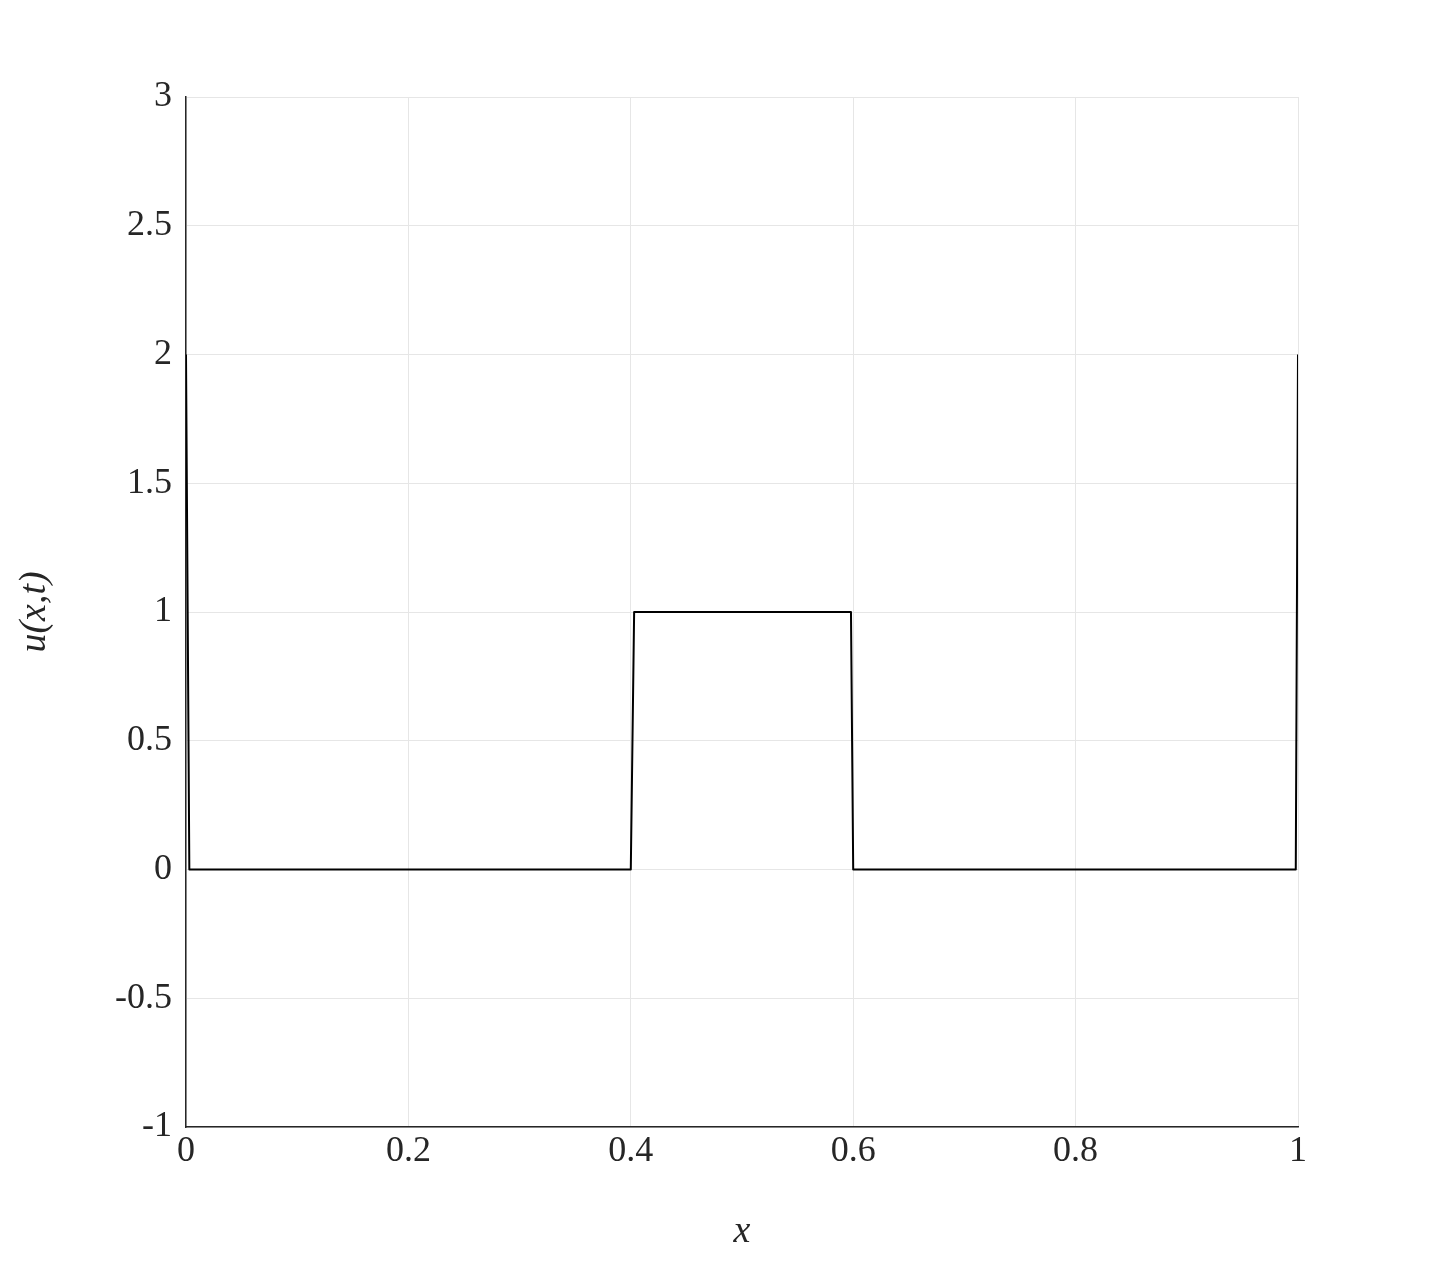 This screenshot has height=1267, width=1436. Describe the element at coordinates (149, 738) in the screenshot. I see `y-tick-label: 0.5` at that location.